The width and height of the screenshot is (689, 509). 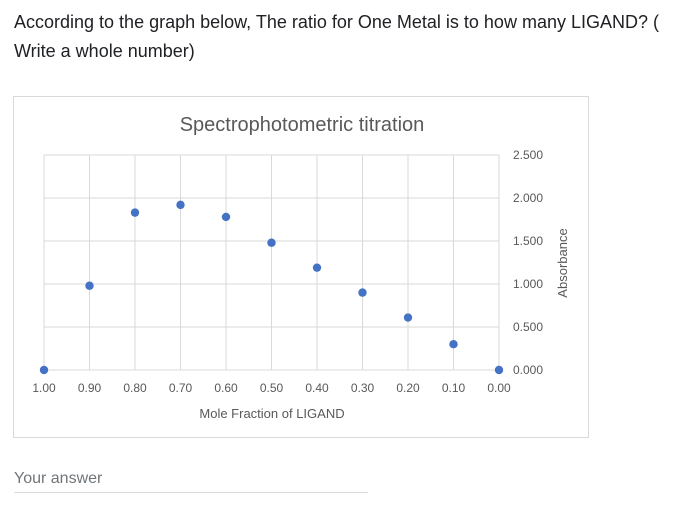 What do you see at coordinates (528, 370) in the screenshot?
I see `y-tick-label: 0.000` at bounding box center [528, 370].